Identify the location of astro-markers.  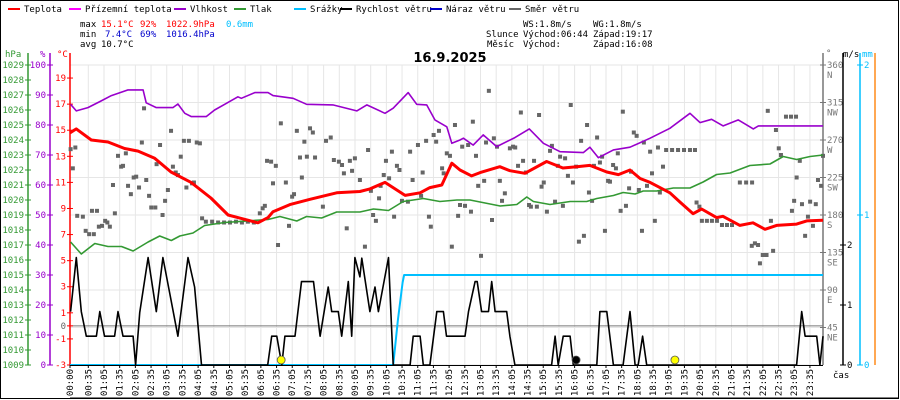
(478, 360).